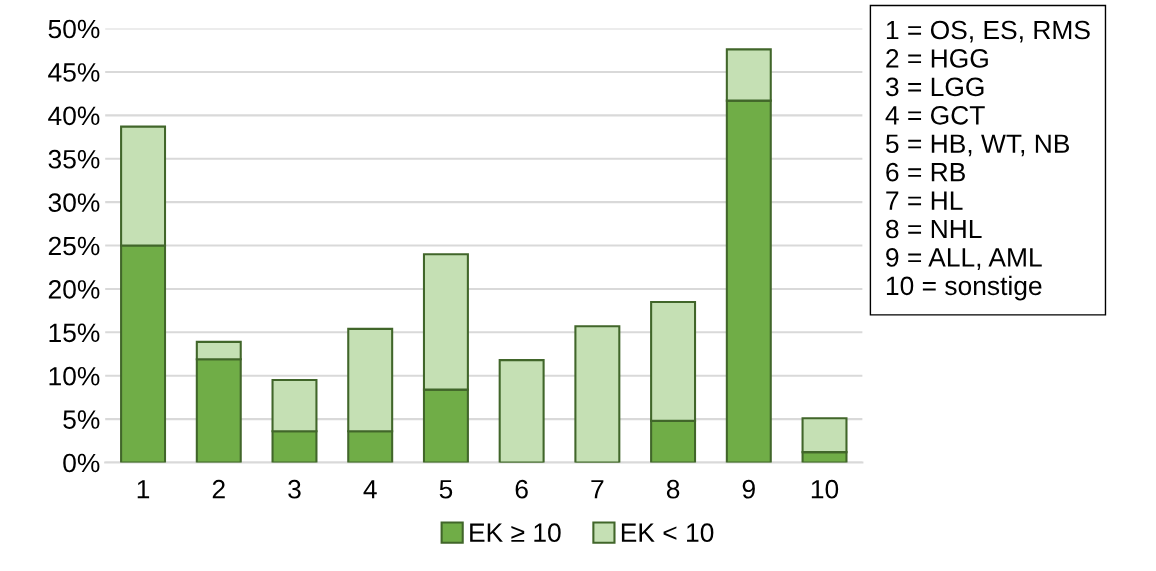  I want to click on x-tick-label: 10, so click(825, 489).